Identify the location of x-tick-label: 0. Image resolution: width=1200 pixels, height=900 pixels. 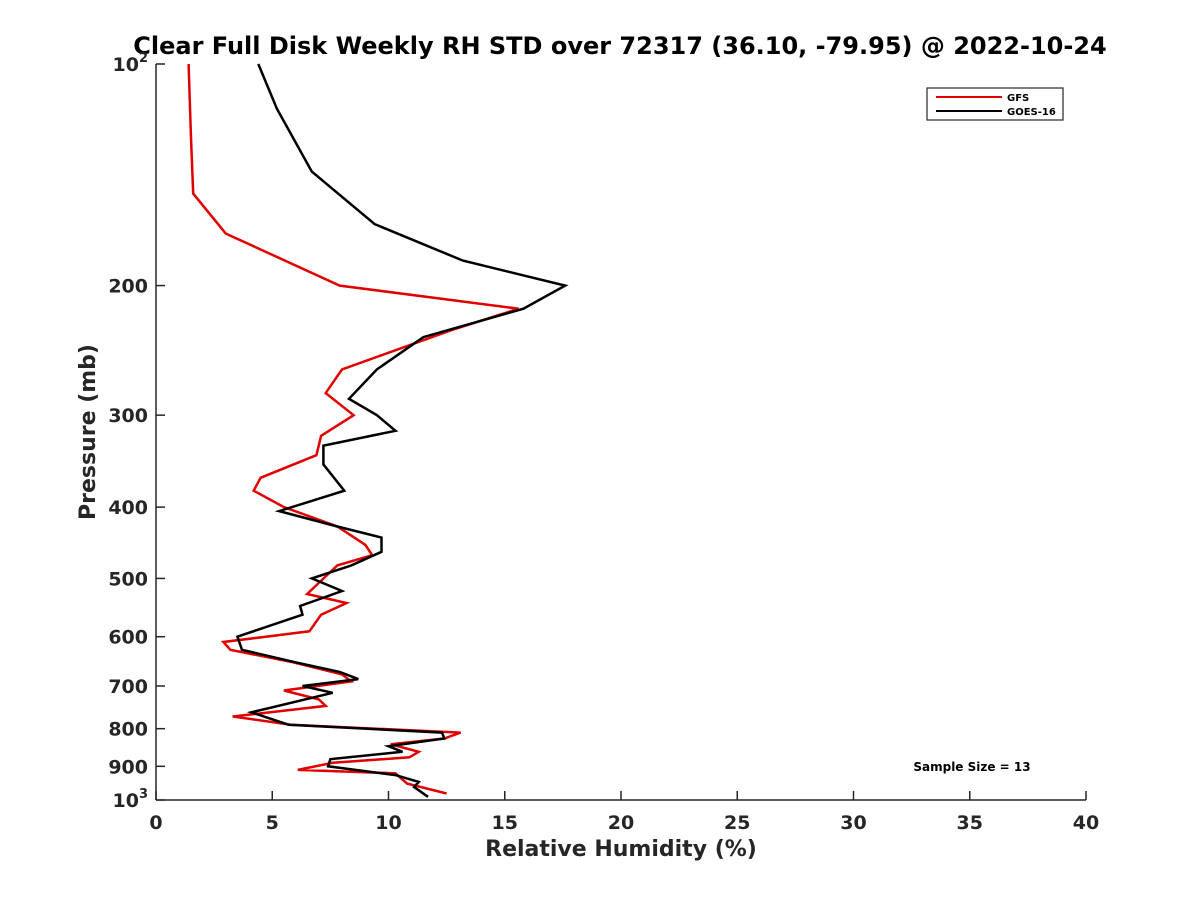
(155, 823).